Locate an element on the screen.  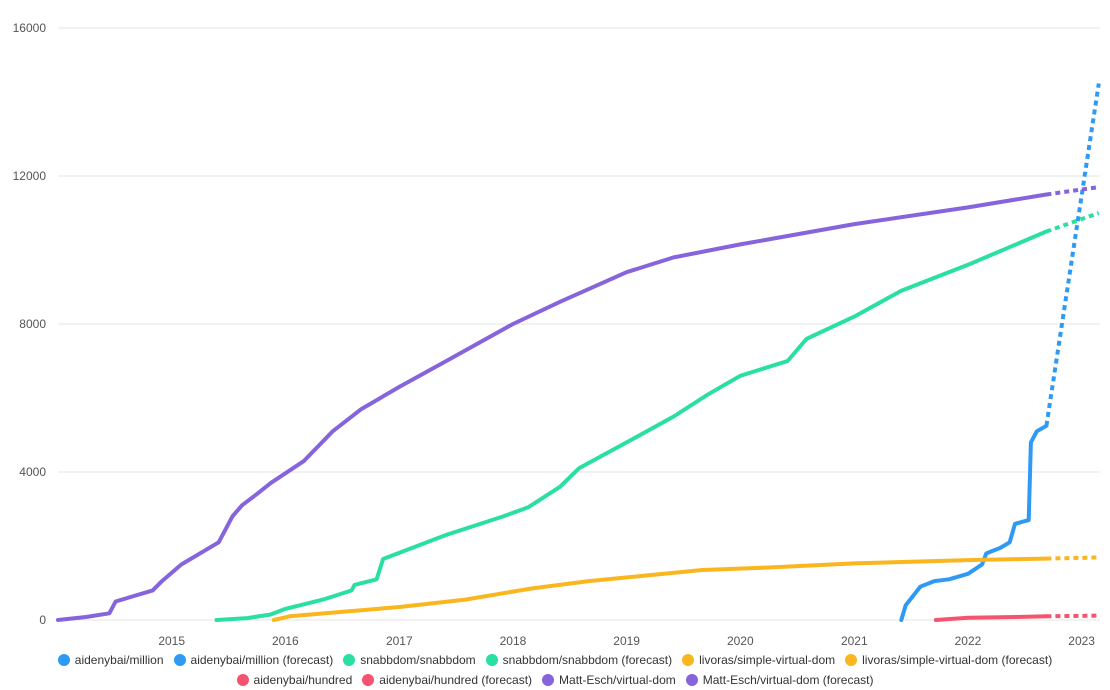
legend-item: Matt-Esch/virtual-dom is located at coordinates (609, 680).